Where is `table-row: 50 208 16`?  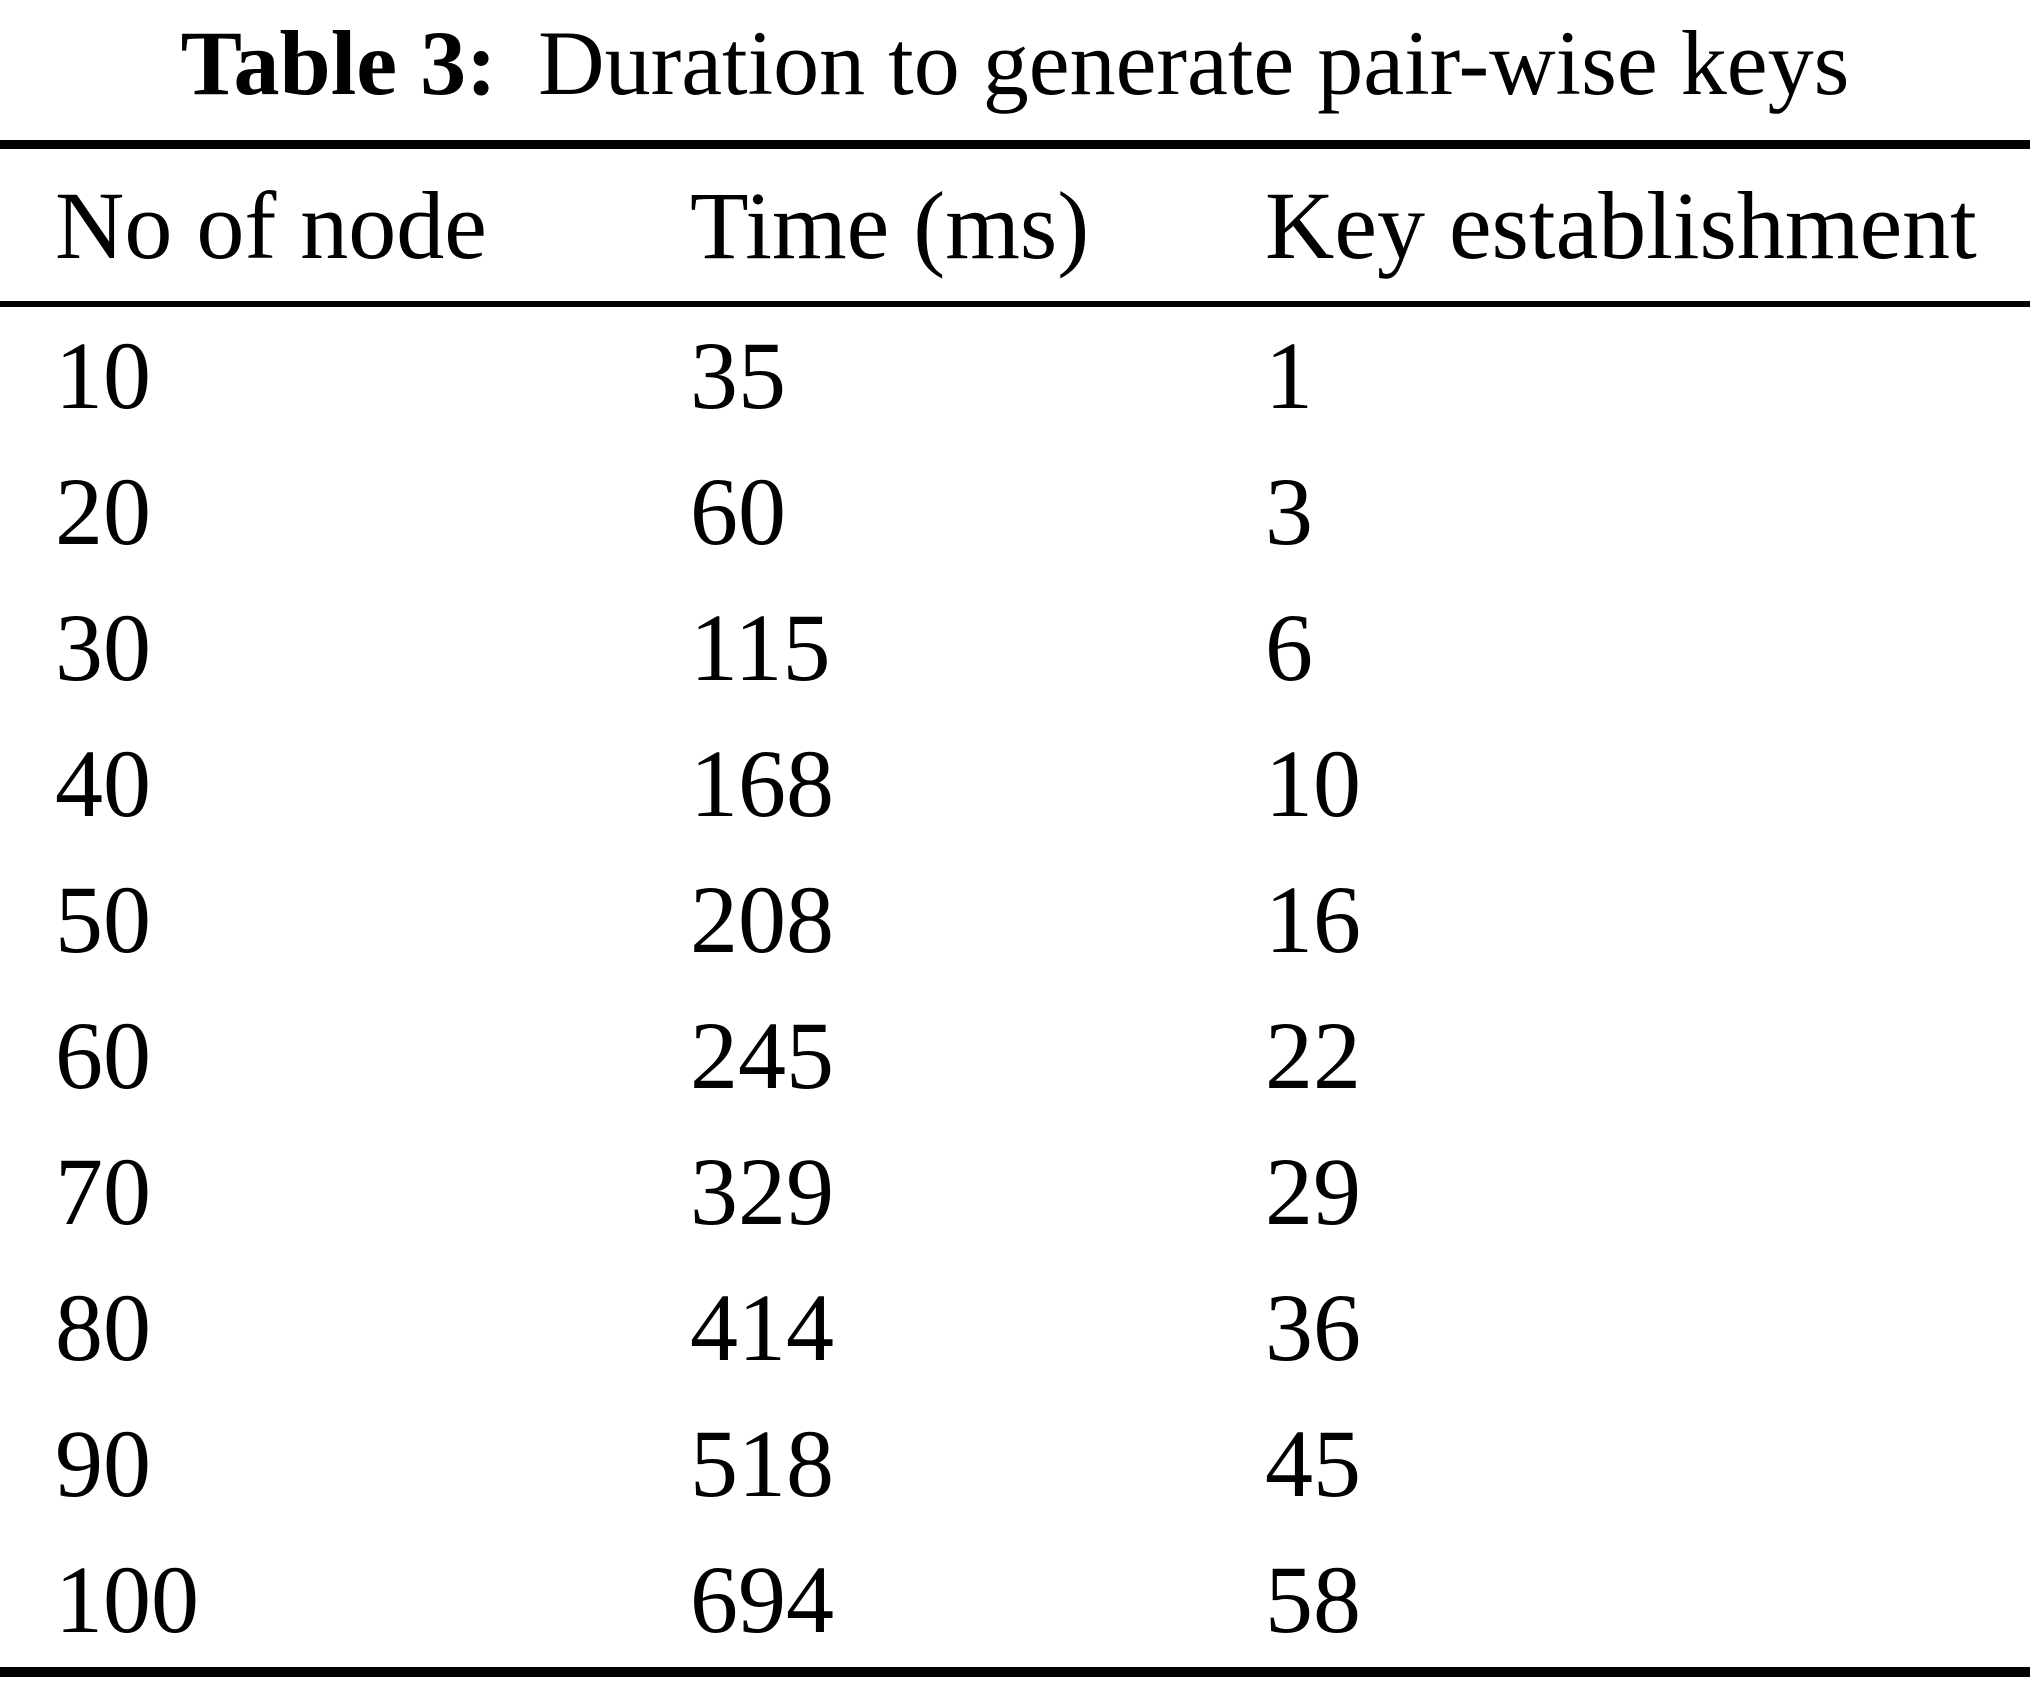
table-row: 50 208 16 is located at coordinates (1015, 919).